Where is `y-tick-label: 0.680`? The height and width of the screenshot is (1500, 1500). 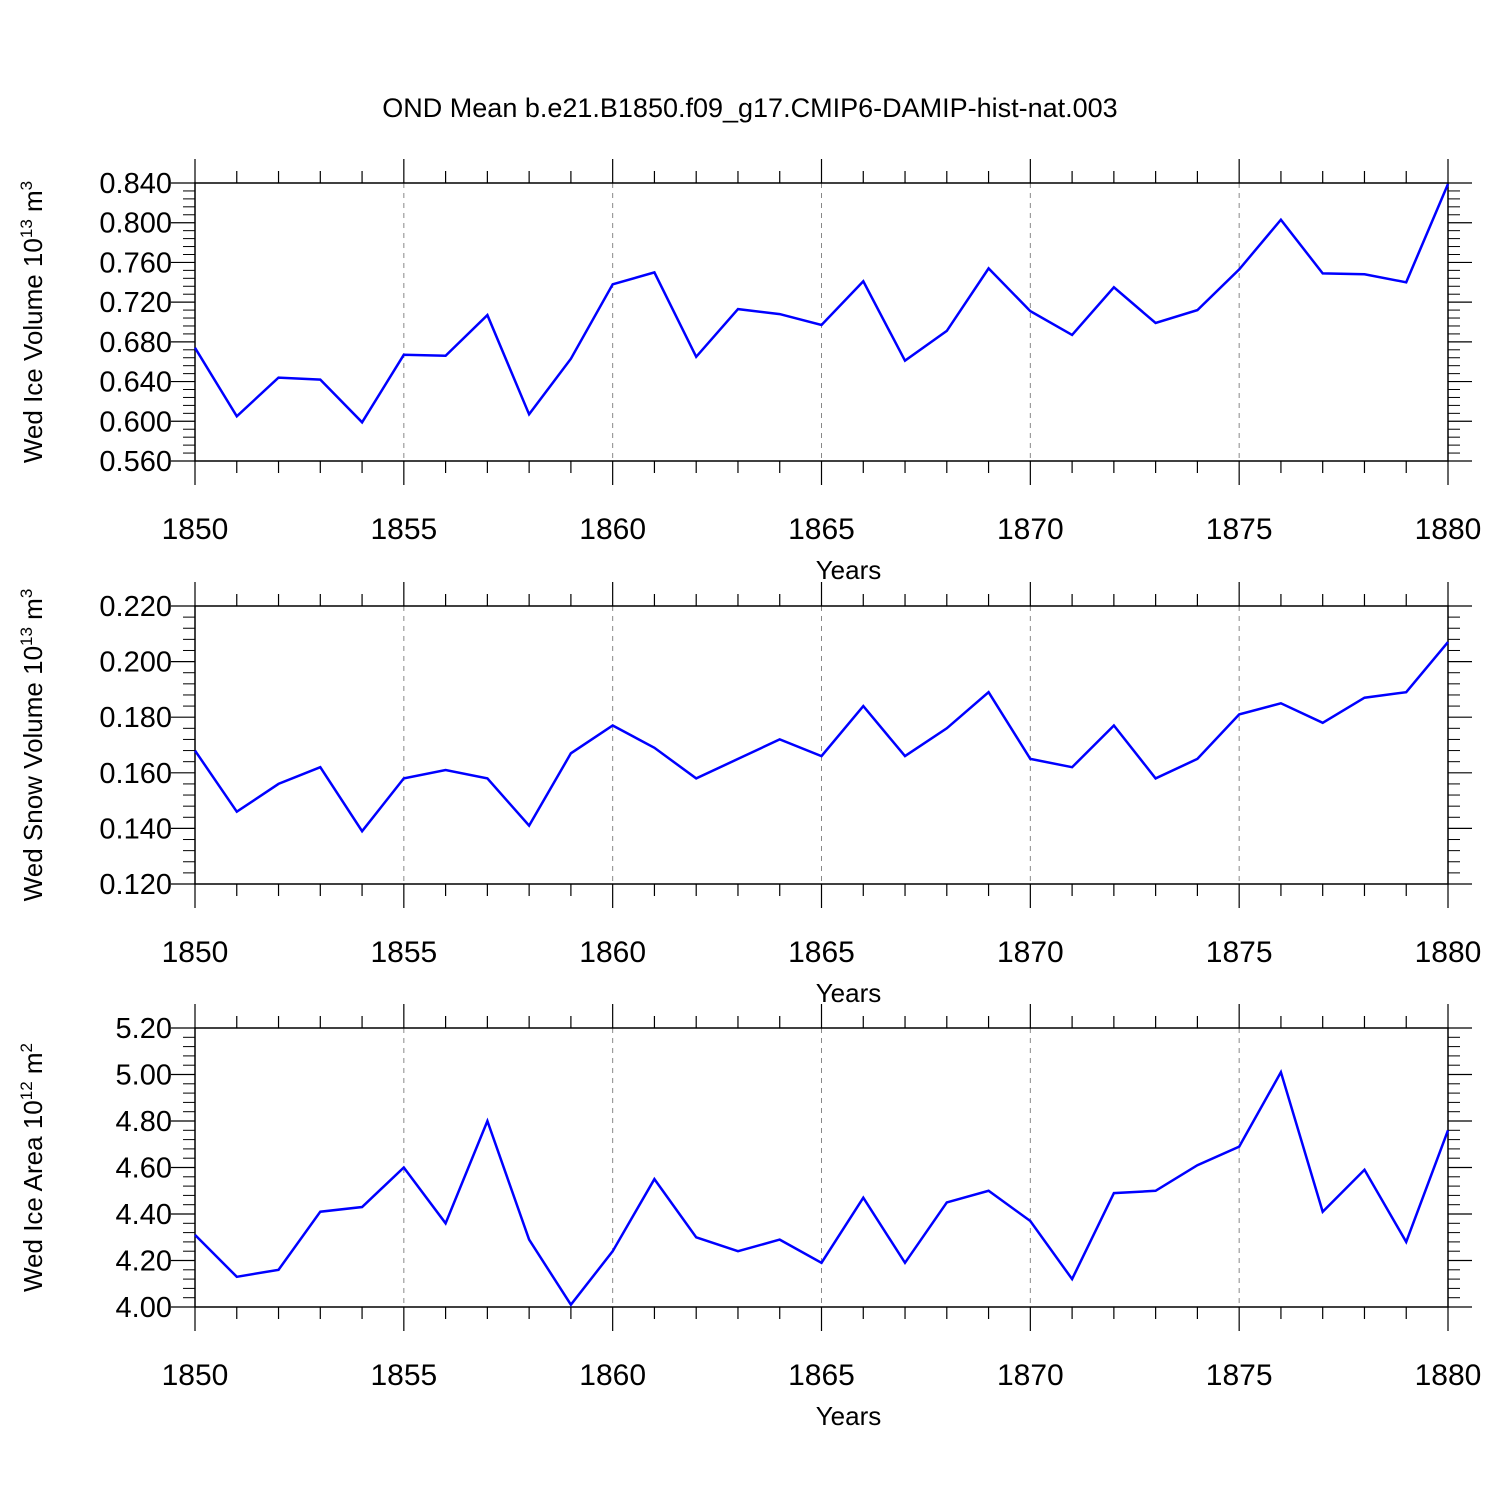 y-tick-label: 0.680 is located at coordinates (135, 343).